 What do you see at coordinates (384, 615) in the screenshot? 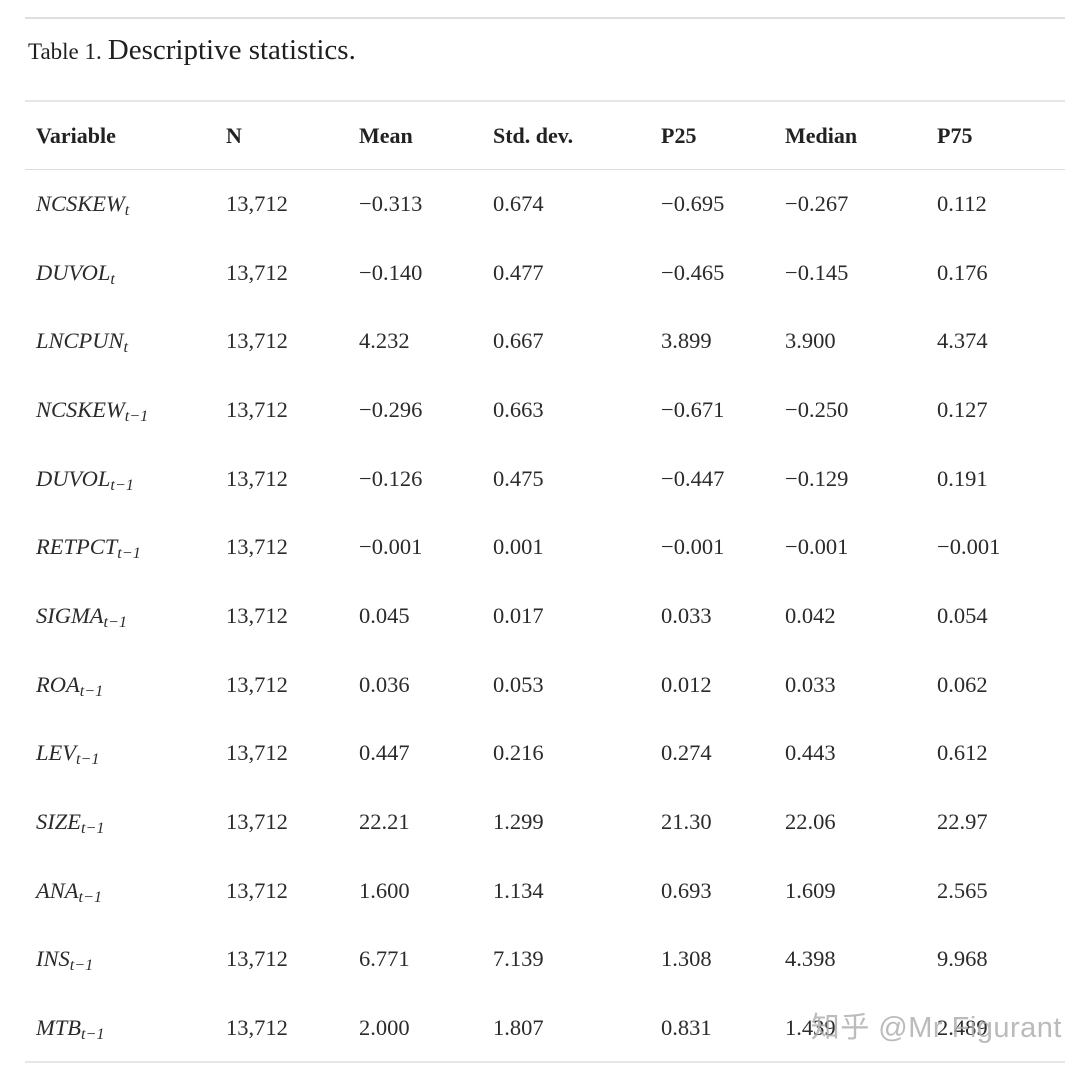
I see `value-cell: 0.045` at bounding box center [384, 615].